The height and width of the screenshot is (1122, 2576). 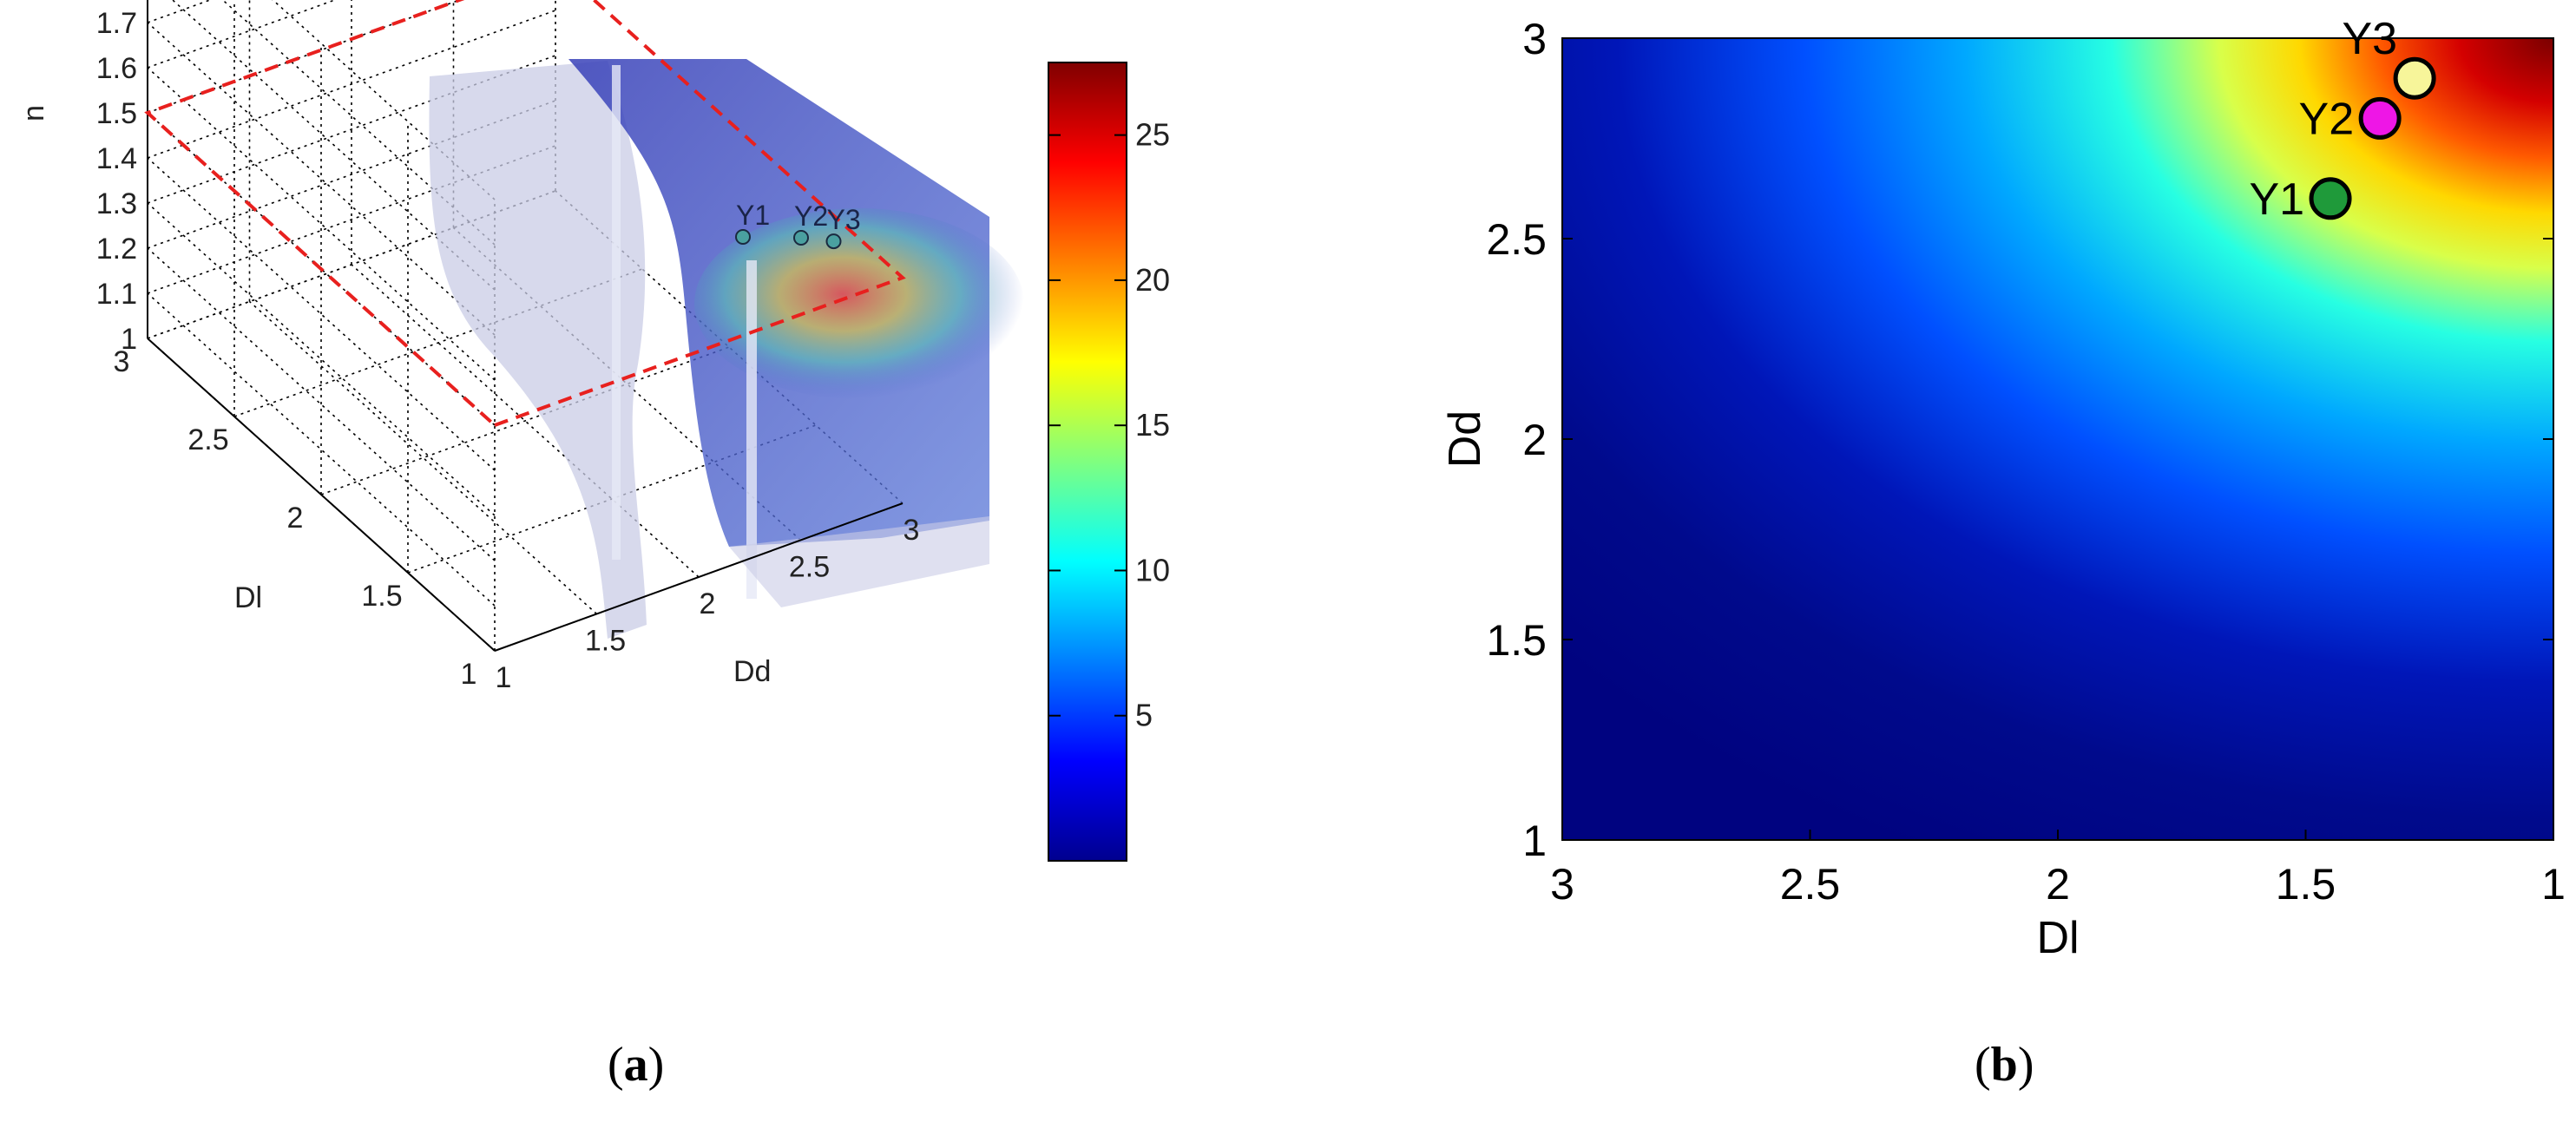 I want to click on colorbar, so click(x=1087, y=462).